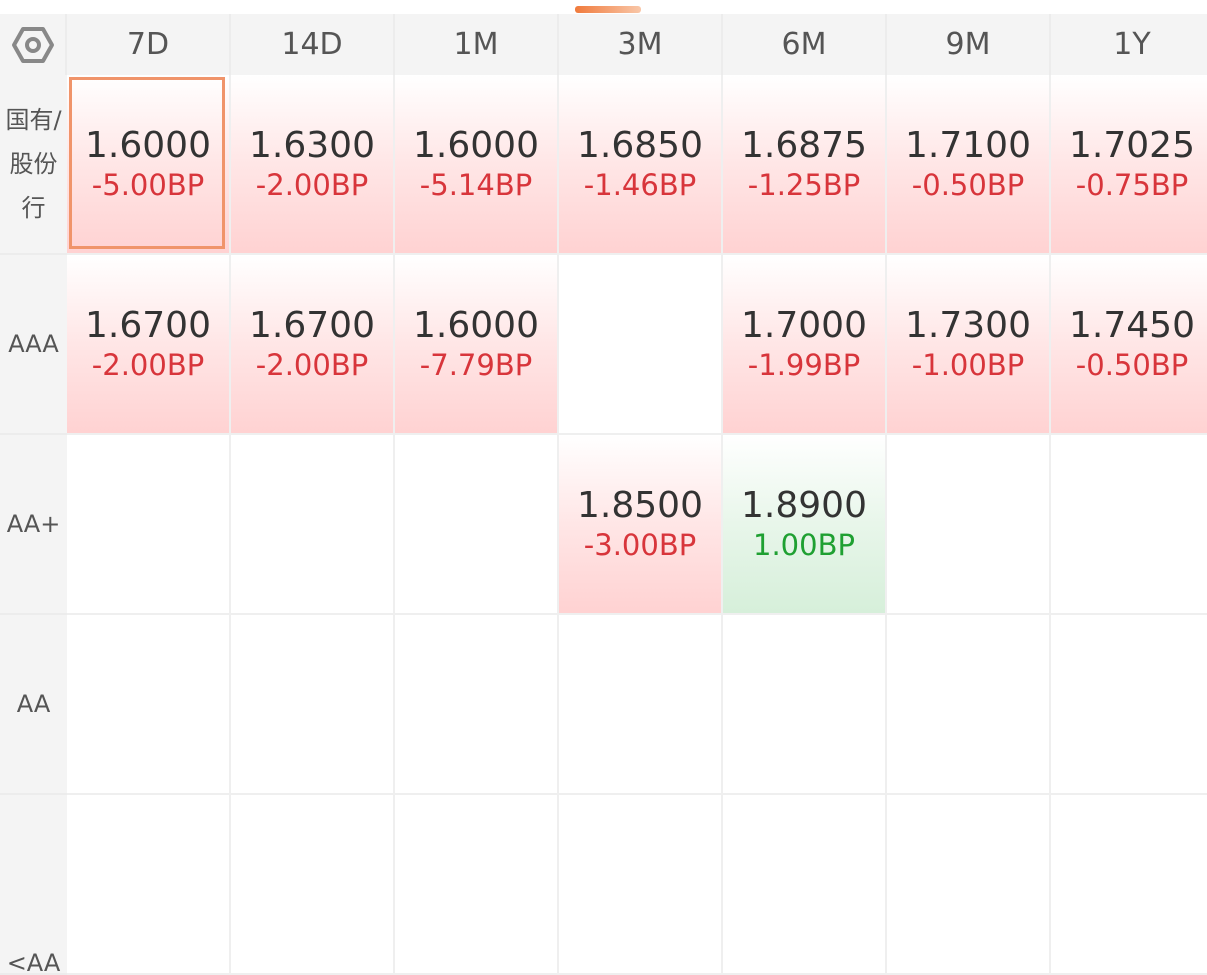 This screenshot has width=1207, height=975. What do you see at coordinates (641, 44) in the screenshot?
I see `column-header-3m: 3M` at bounding box center [641, 44].